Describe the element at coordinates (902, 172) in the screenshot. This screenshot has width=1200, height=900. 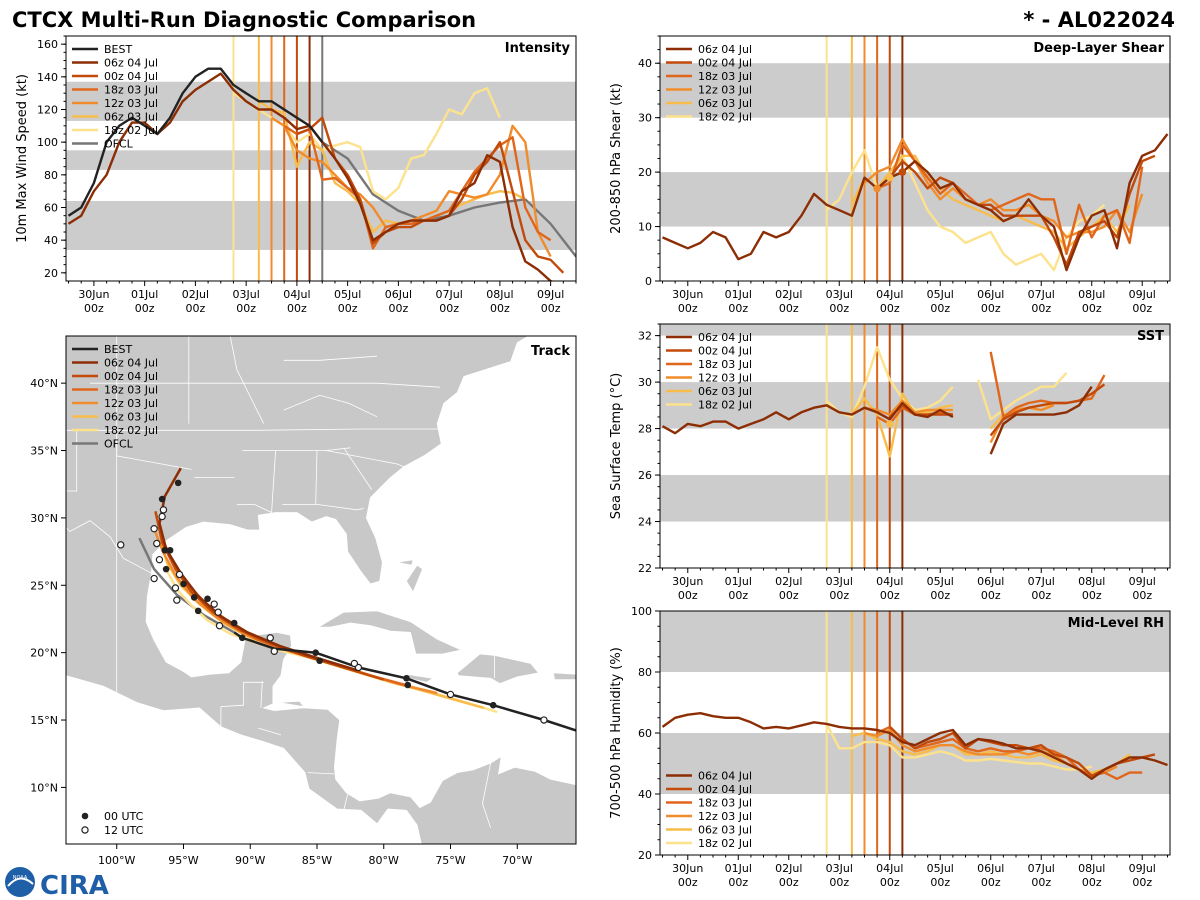
I see `init-point-marker` at that location.